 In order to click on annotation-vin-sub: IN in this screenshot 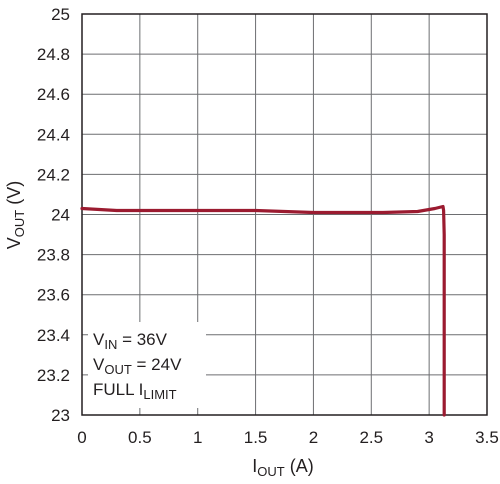, I will do `click(110, 344)`.